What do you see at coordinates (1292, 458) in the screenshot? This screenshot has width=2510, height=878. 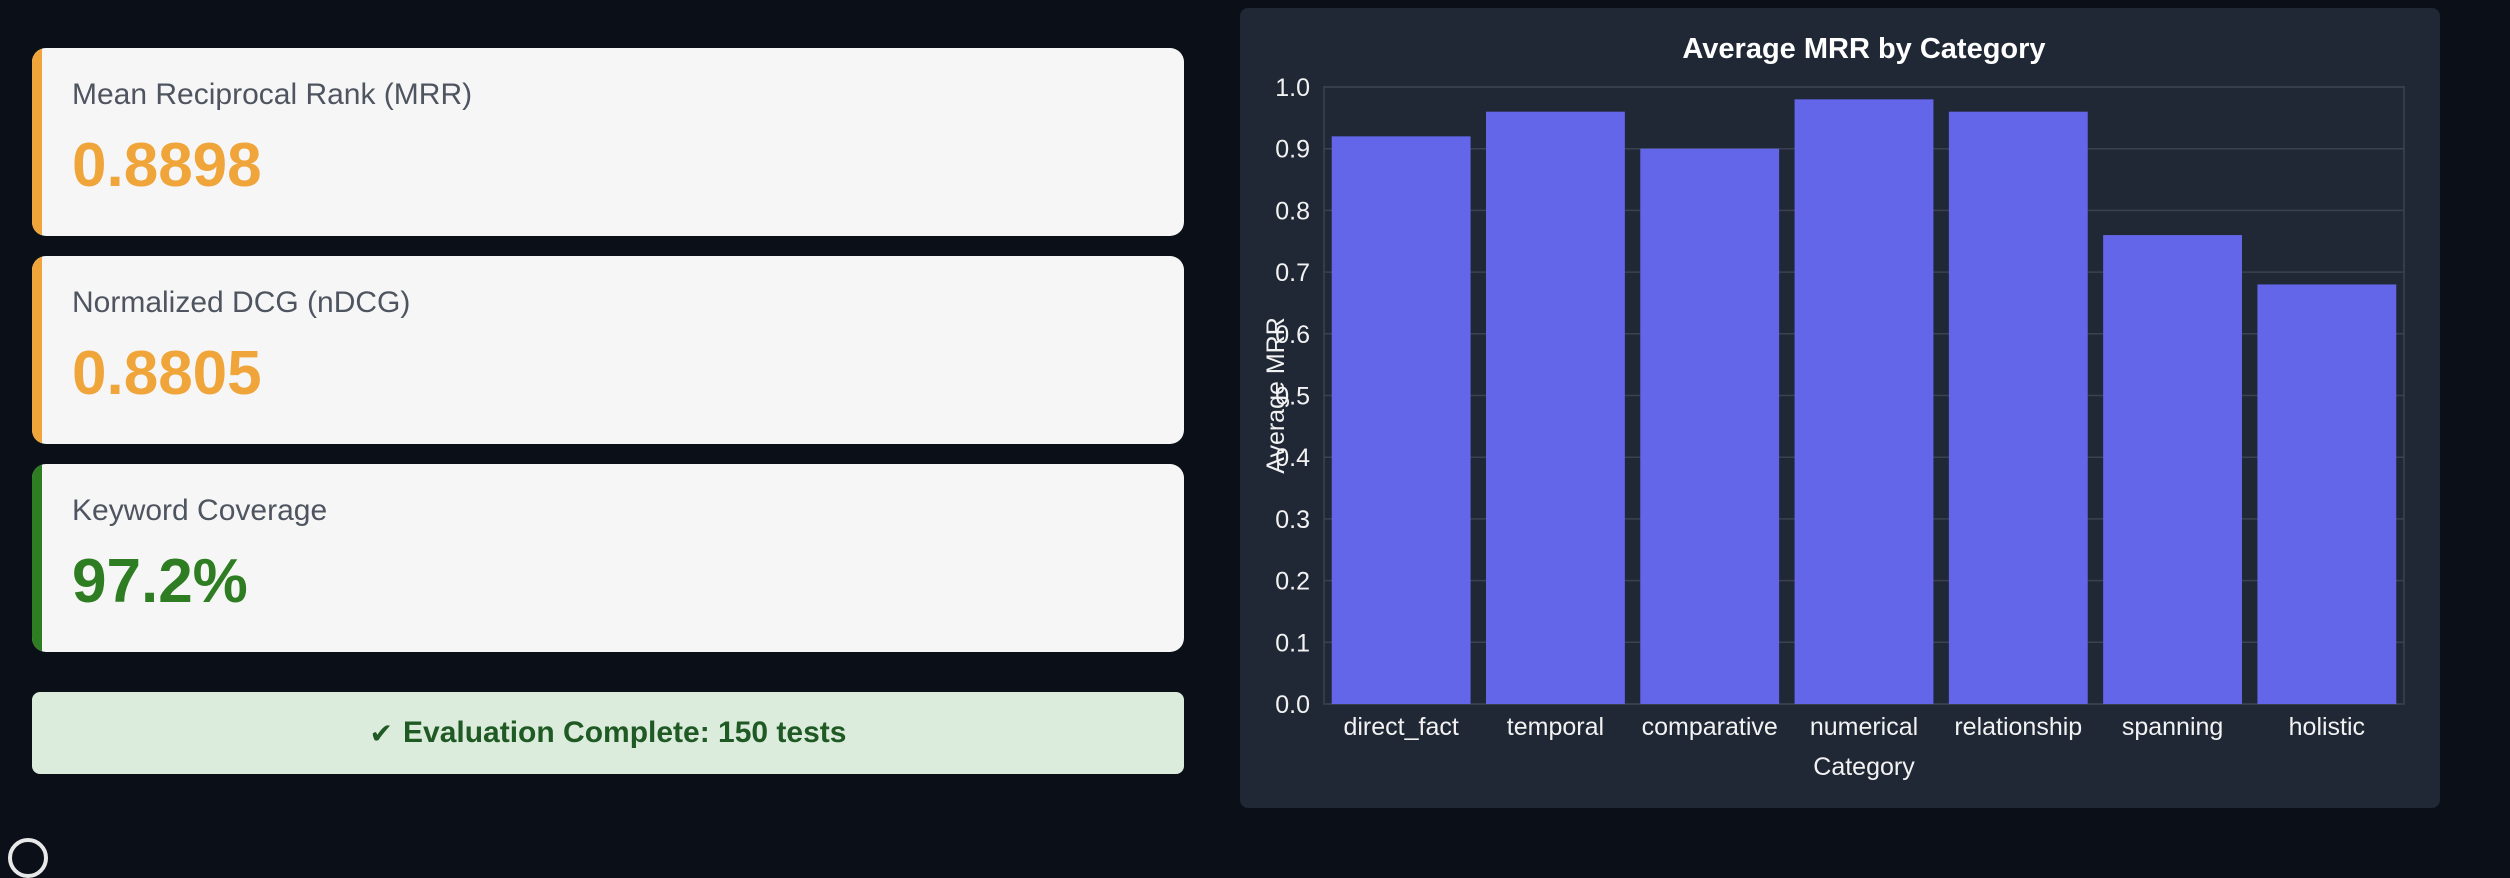 I see `y-tick-label: 0.4` at bounding box center [1292, 458].